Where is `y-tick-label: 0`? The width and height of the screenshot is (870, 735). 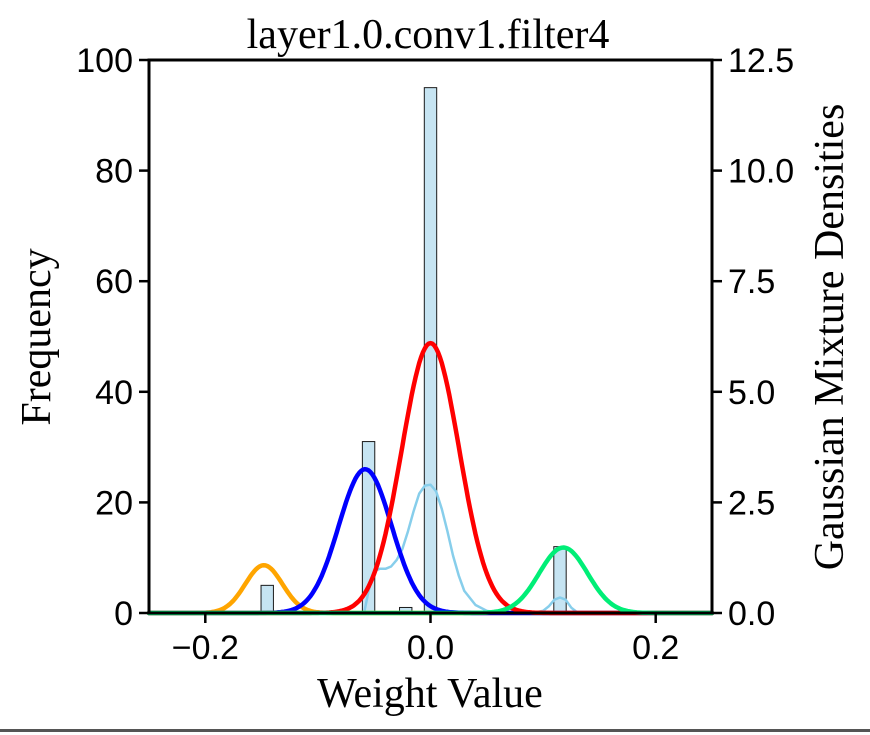
y-tick-label: 0 is located at coordinates (123, 614).